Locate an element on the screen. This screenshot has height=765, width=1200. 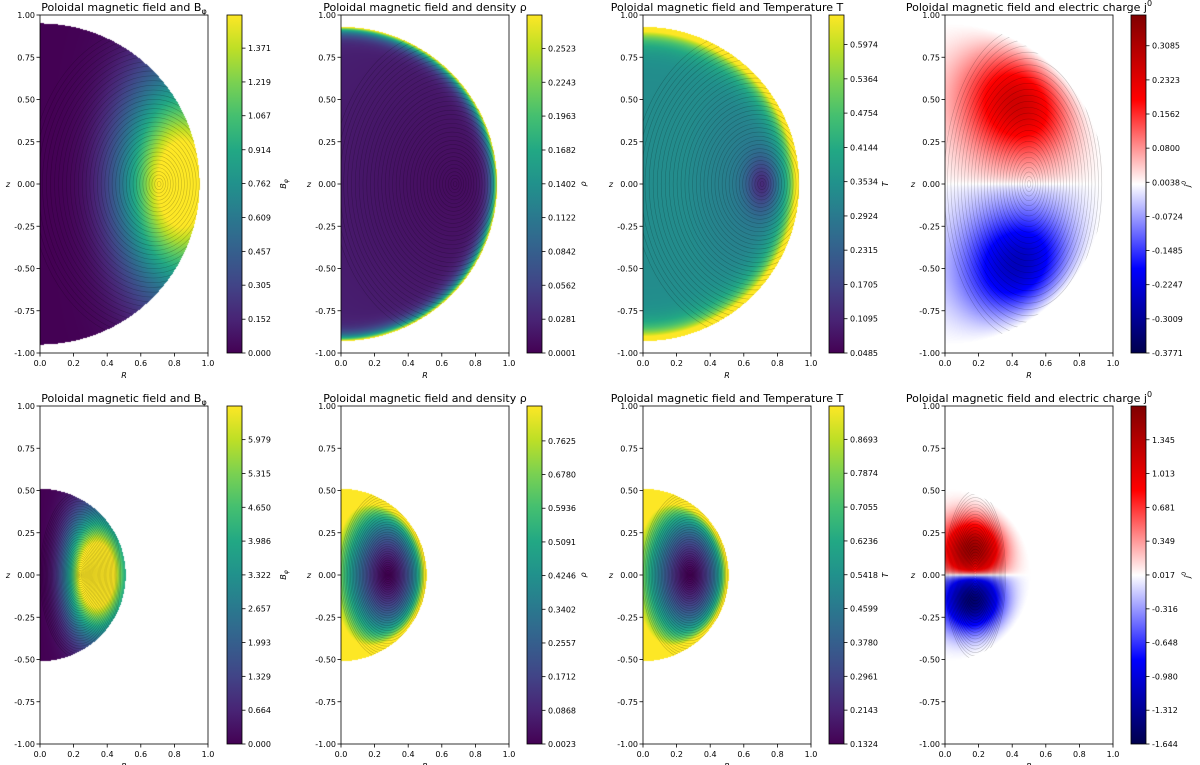
colorbar-tick-label: 0.4144 is located at coordinates (864, 147).